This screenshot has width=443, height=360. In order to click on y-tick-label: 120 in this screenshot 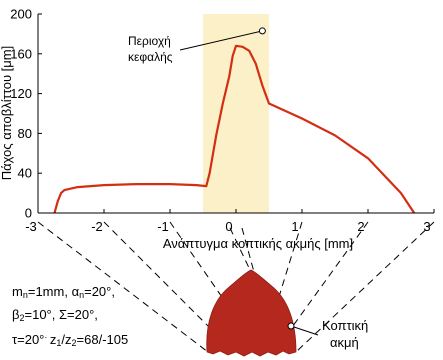, I will do `click(21, 93)`.